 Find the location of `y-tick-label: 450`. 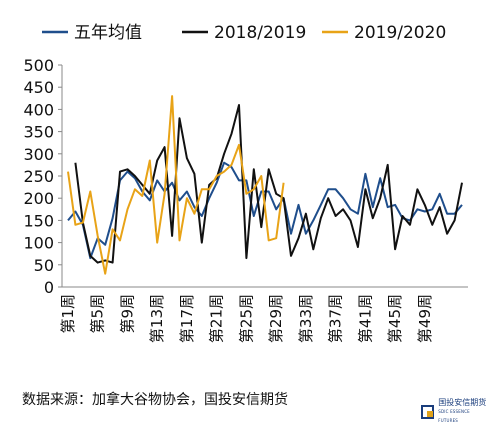

y-tick-label: 450 is located at coordinates (38, 87).